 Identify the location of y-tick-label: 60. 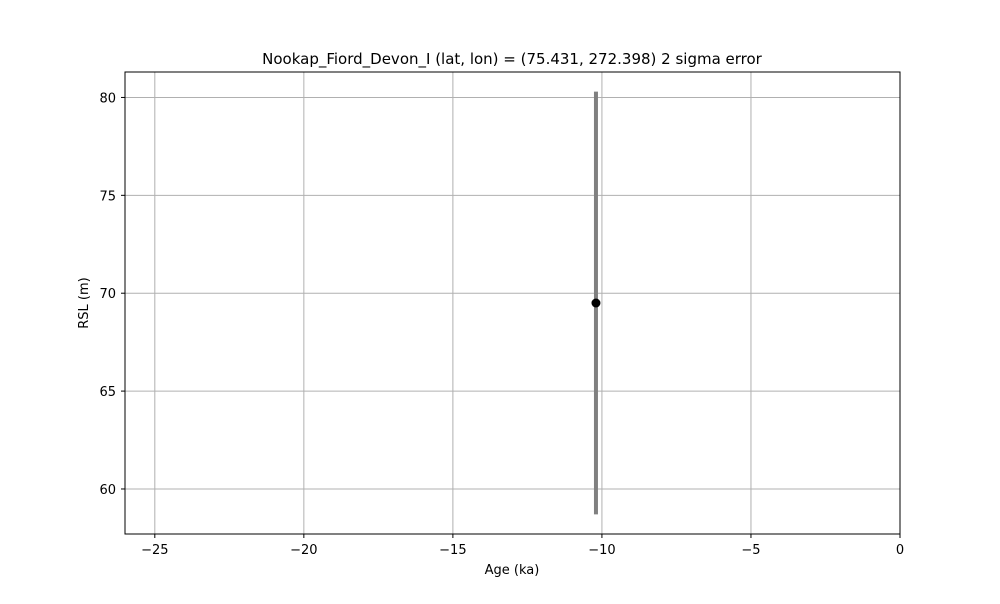
(107, 490).